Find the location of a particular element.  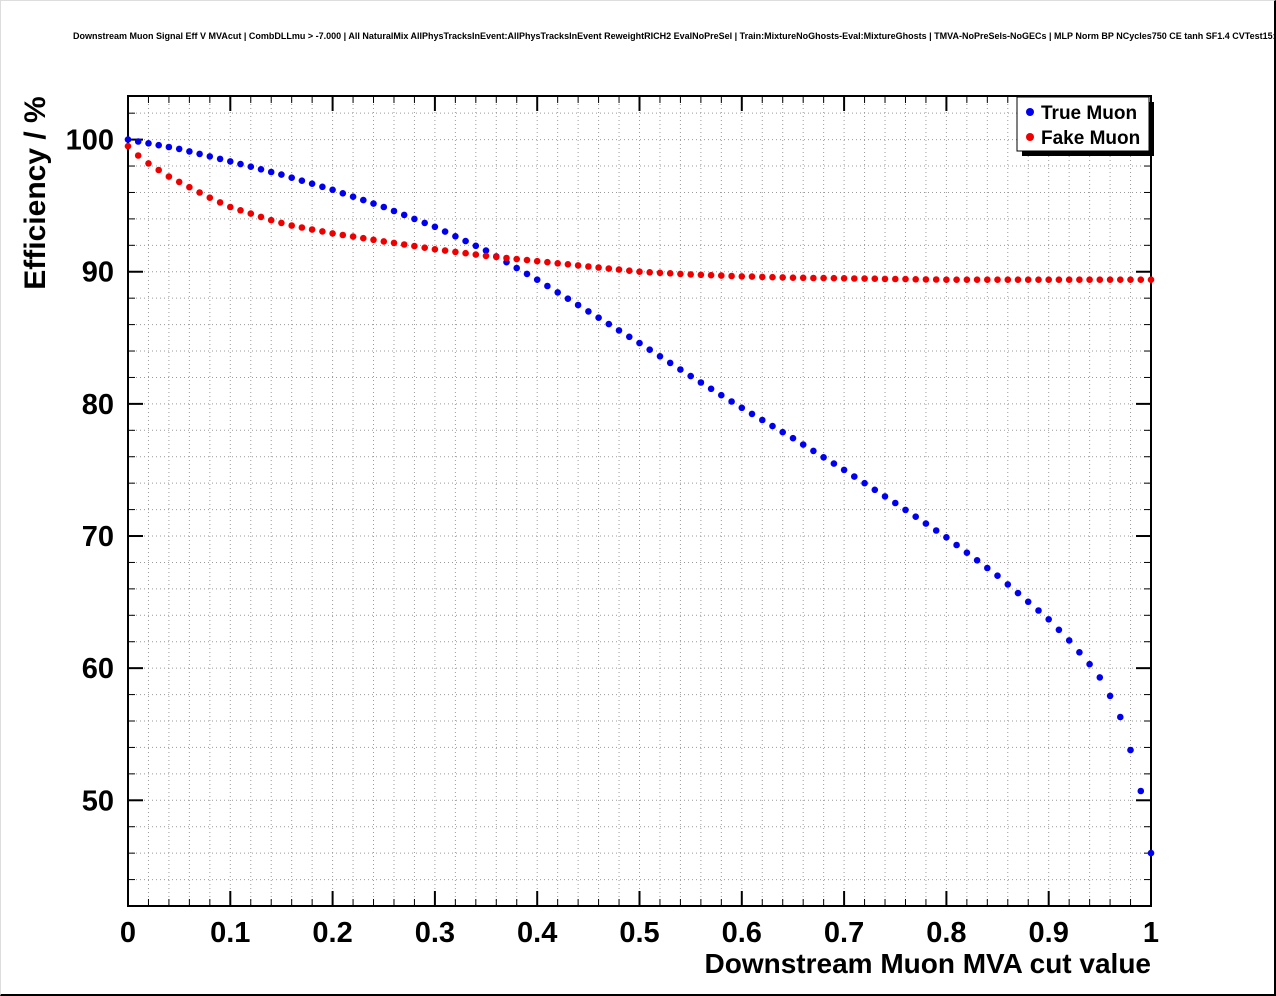

x-tick-labels: 0 0.1 0.2 0.3 0.4 0.5 0.6 0.7 0.8 0.9 1 is located at coordinates (639, 933).